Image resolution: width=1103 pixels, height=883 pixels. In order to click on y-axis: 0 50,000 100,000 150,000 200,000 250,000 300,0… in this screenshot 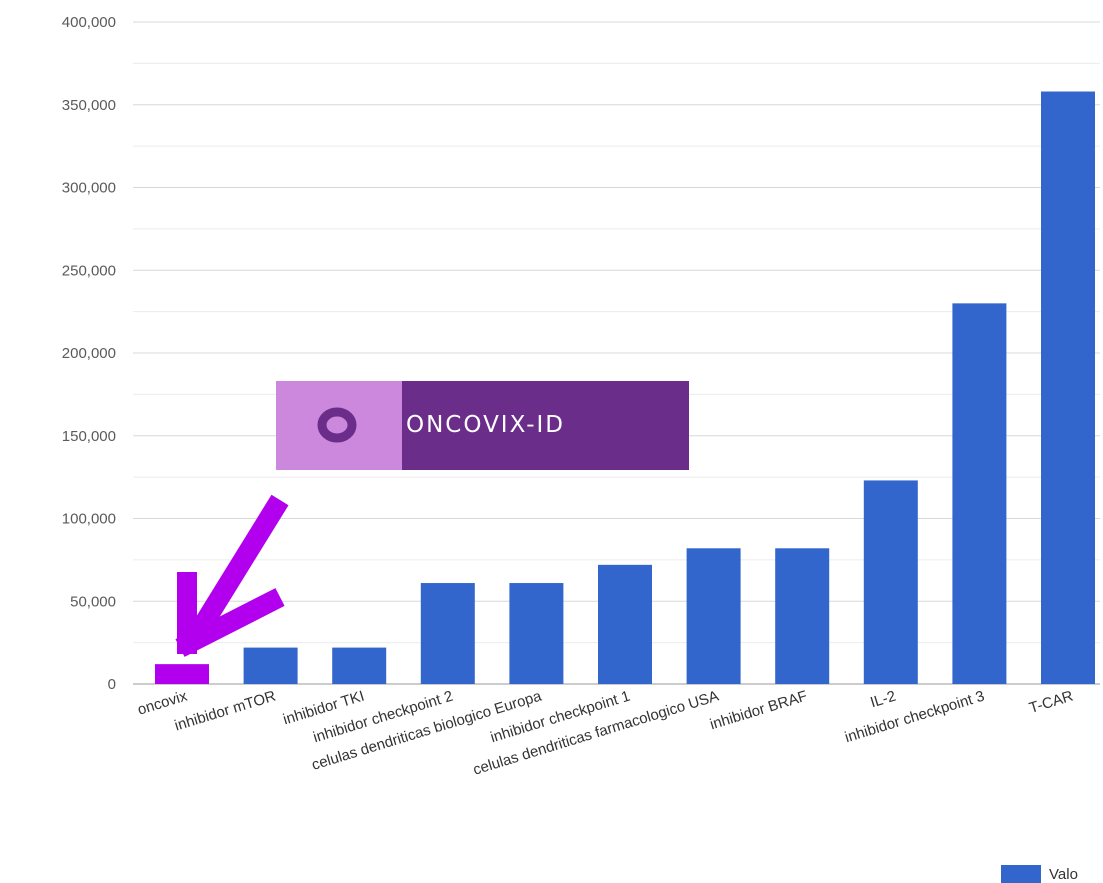, I will do `click(89, 353)`.